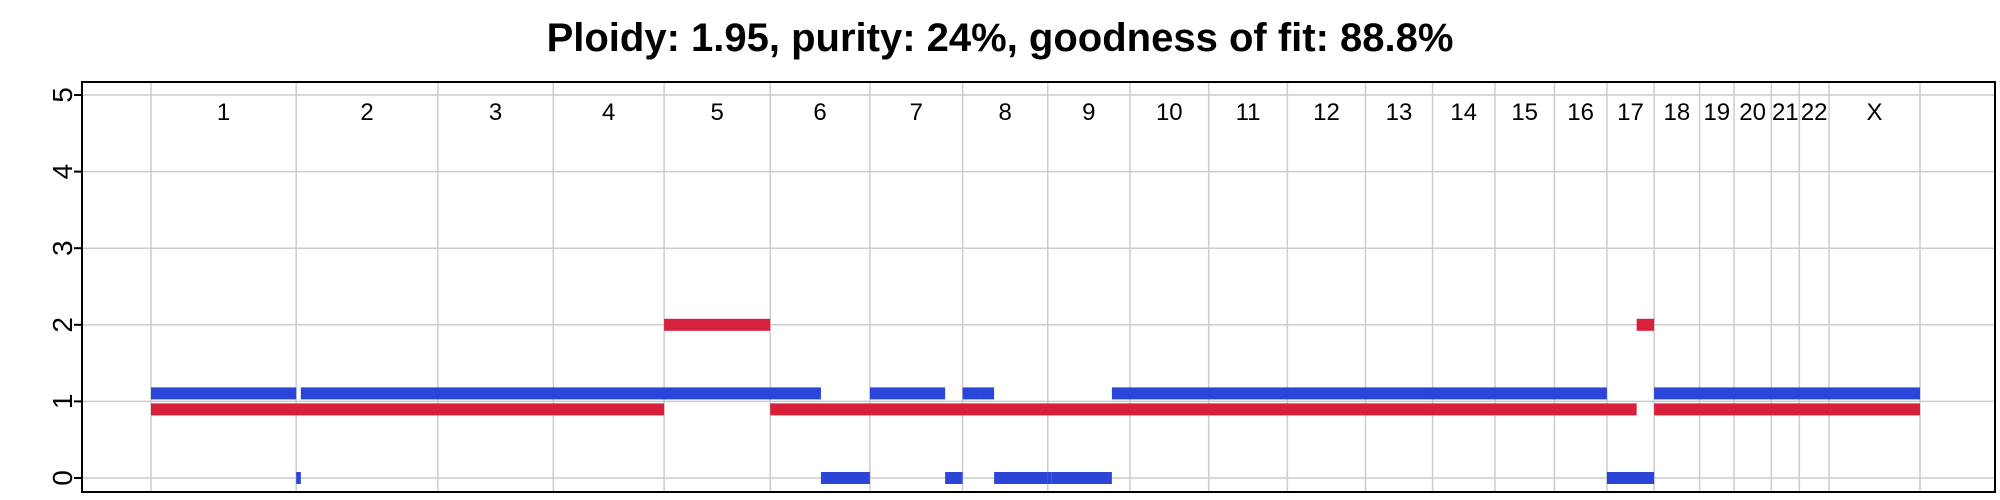  What do you see at coordinates (1580, 112) in the screenshot?
I see `chromosome-label: 16` at bounding box center [1580, 112].